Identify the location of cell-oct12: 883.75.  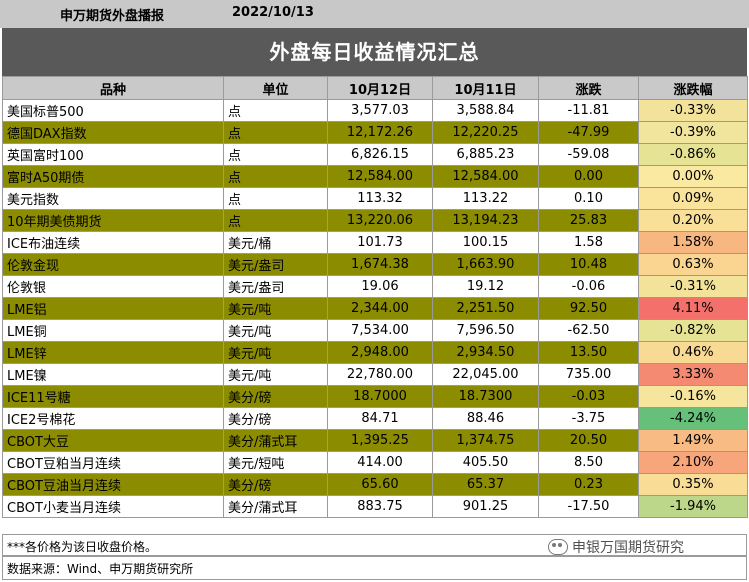
(380, 506).